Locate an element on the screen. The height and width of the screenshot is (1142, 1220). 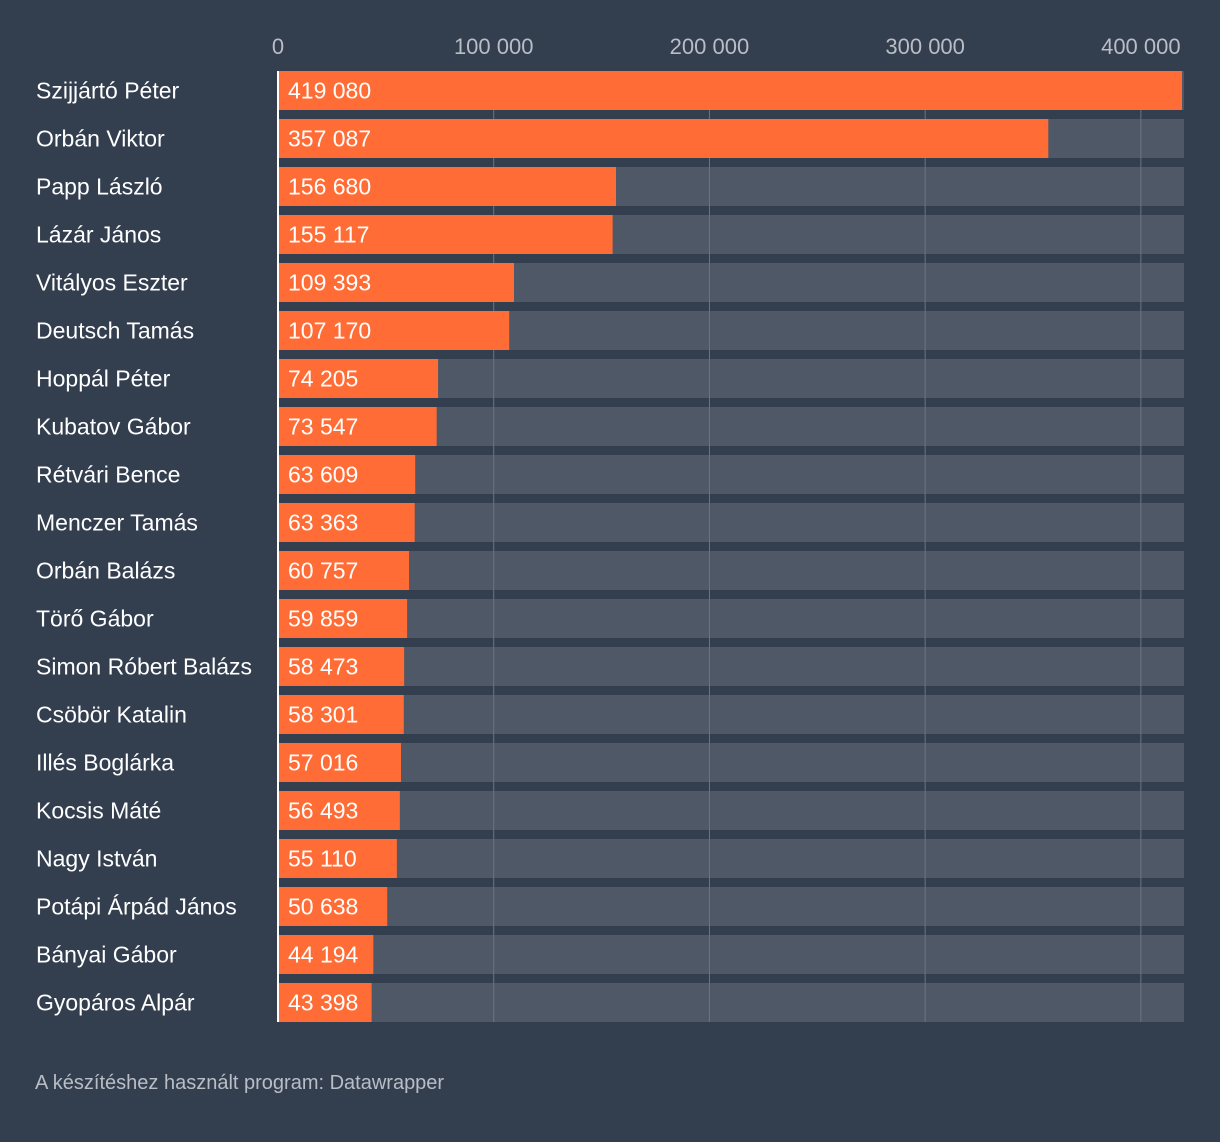
row-label: Simon Róbert Balázs is located at coordinates (144, 667).